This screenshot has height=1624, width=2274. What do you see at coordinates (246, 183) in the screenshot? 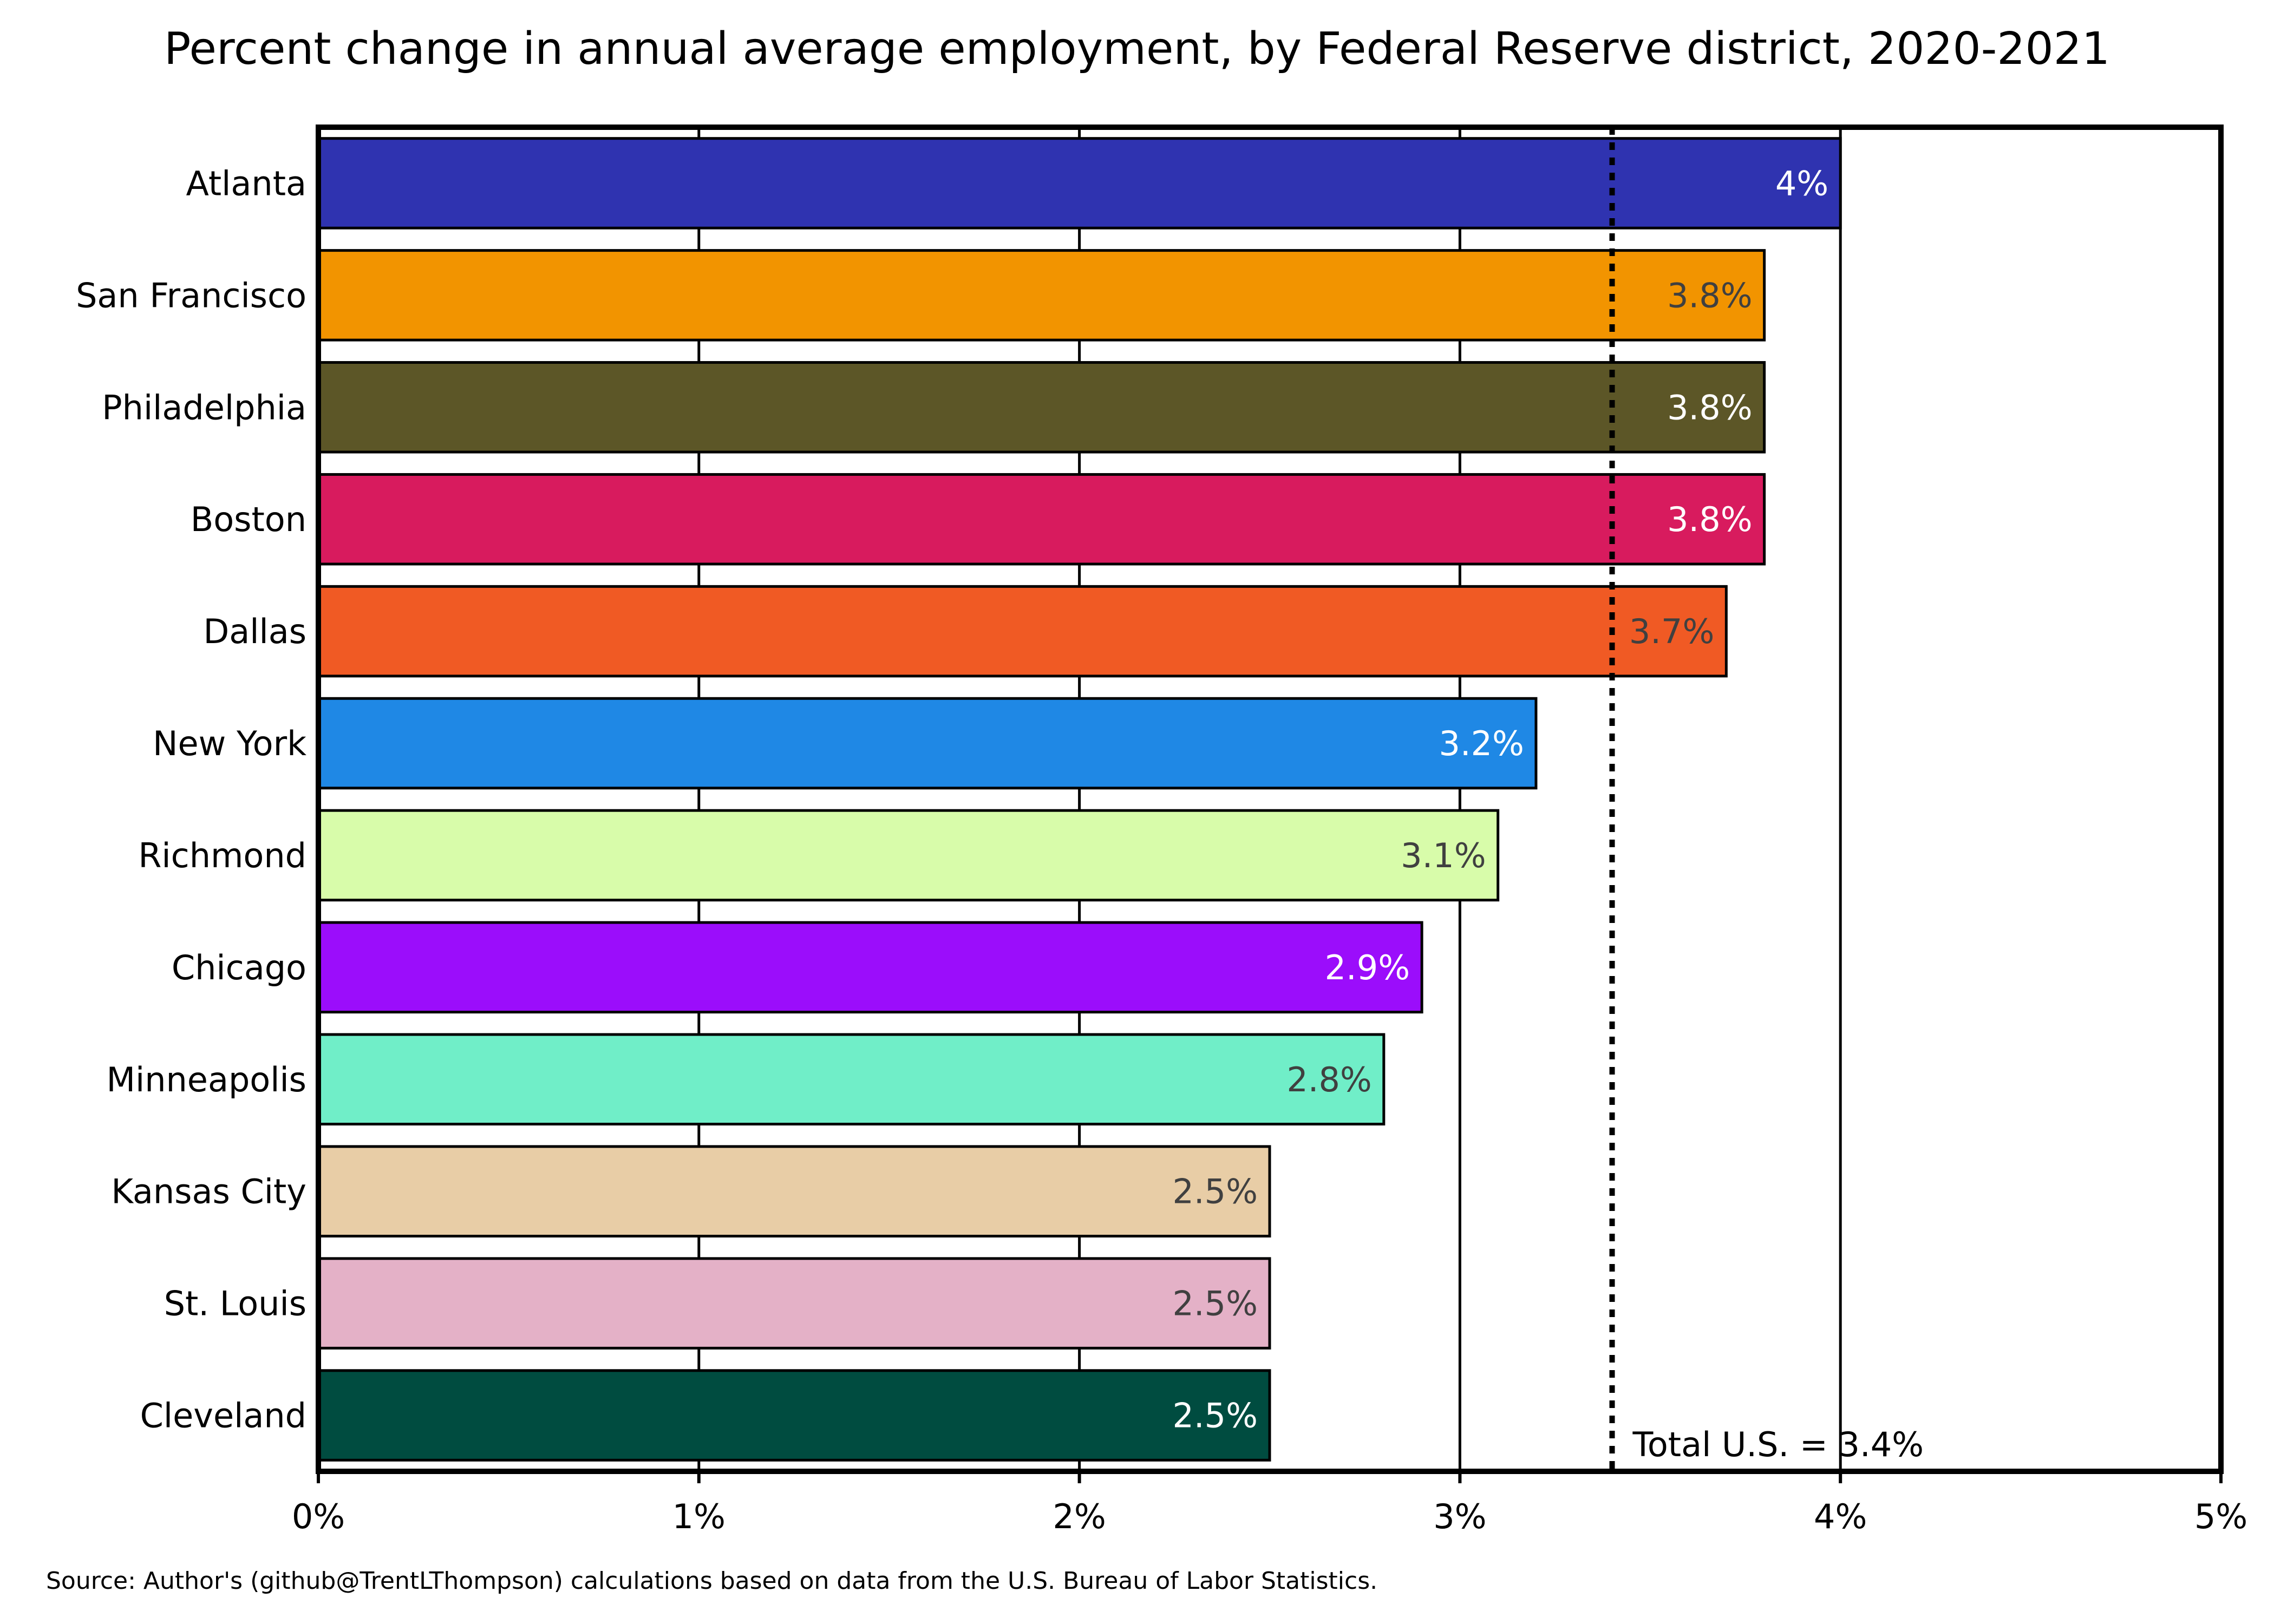
I see `category-label: Atlanta` at bounding box center [246, 183].